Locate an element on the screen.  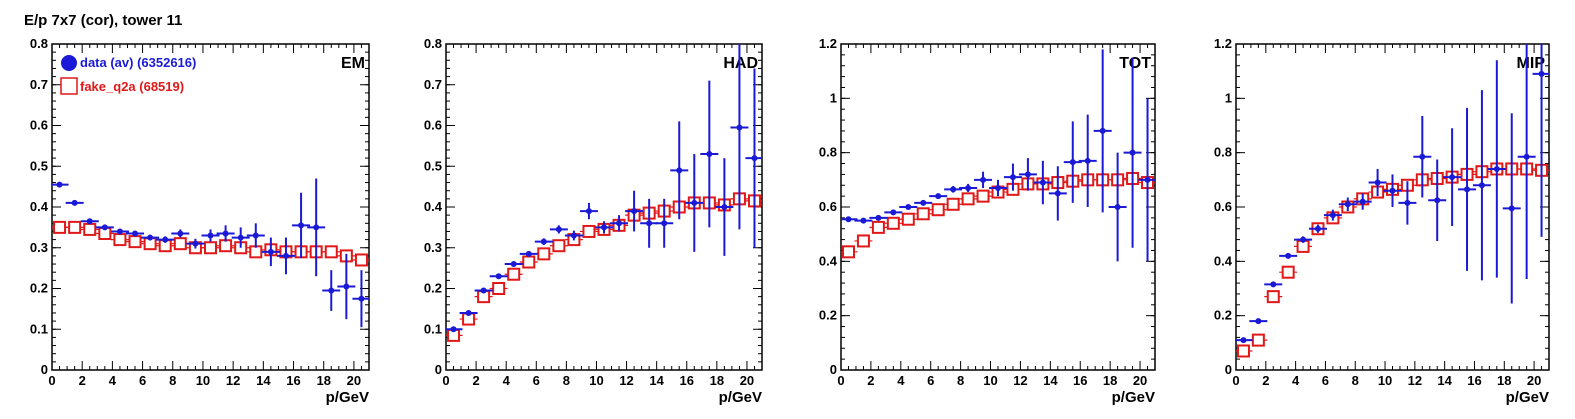
y-tick-label: 0.1 is located at coordinates (433, 328).